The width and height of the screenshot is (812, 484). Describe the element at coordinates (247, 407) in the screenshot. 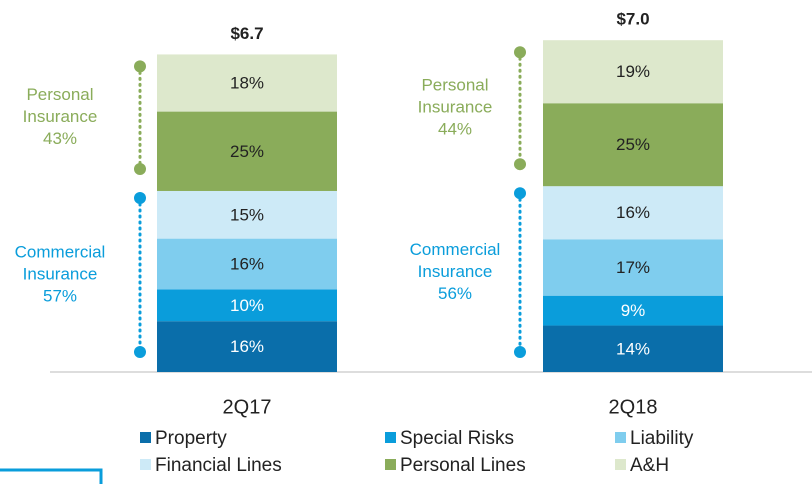

I see `x-tick-label: 2Q17` at that location.